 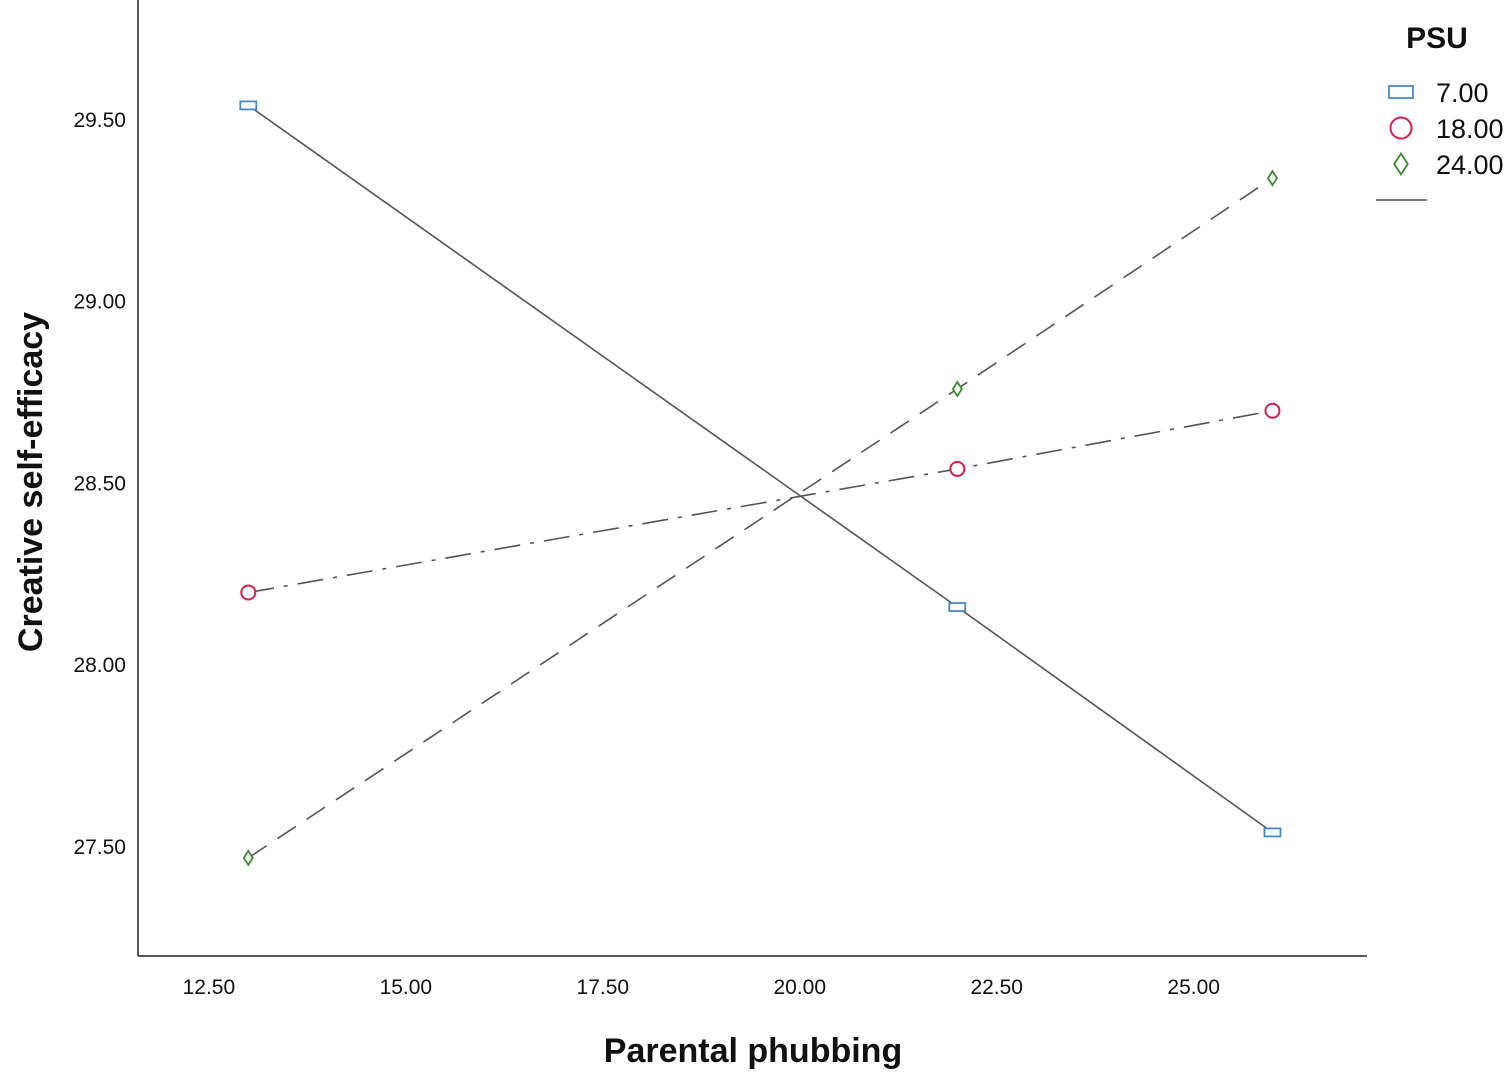 I want to click on y-tick-label: 29.00, so click(x=99, y=302).